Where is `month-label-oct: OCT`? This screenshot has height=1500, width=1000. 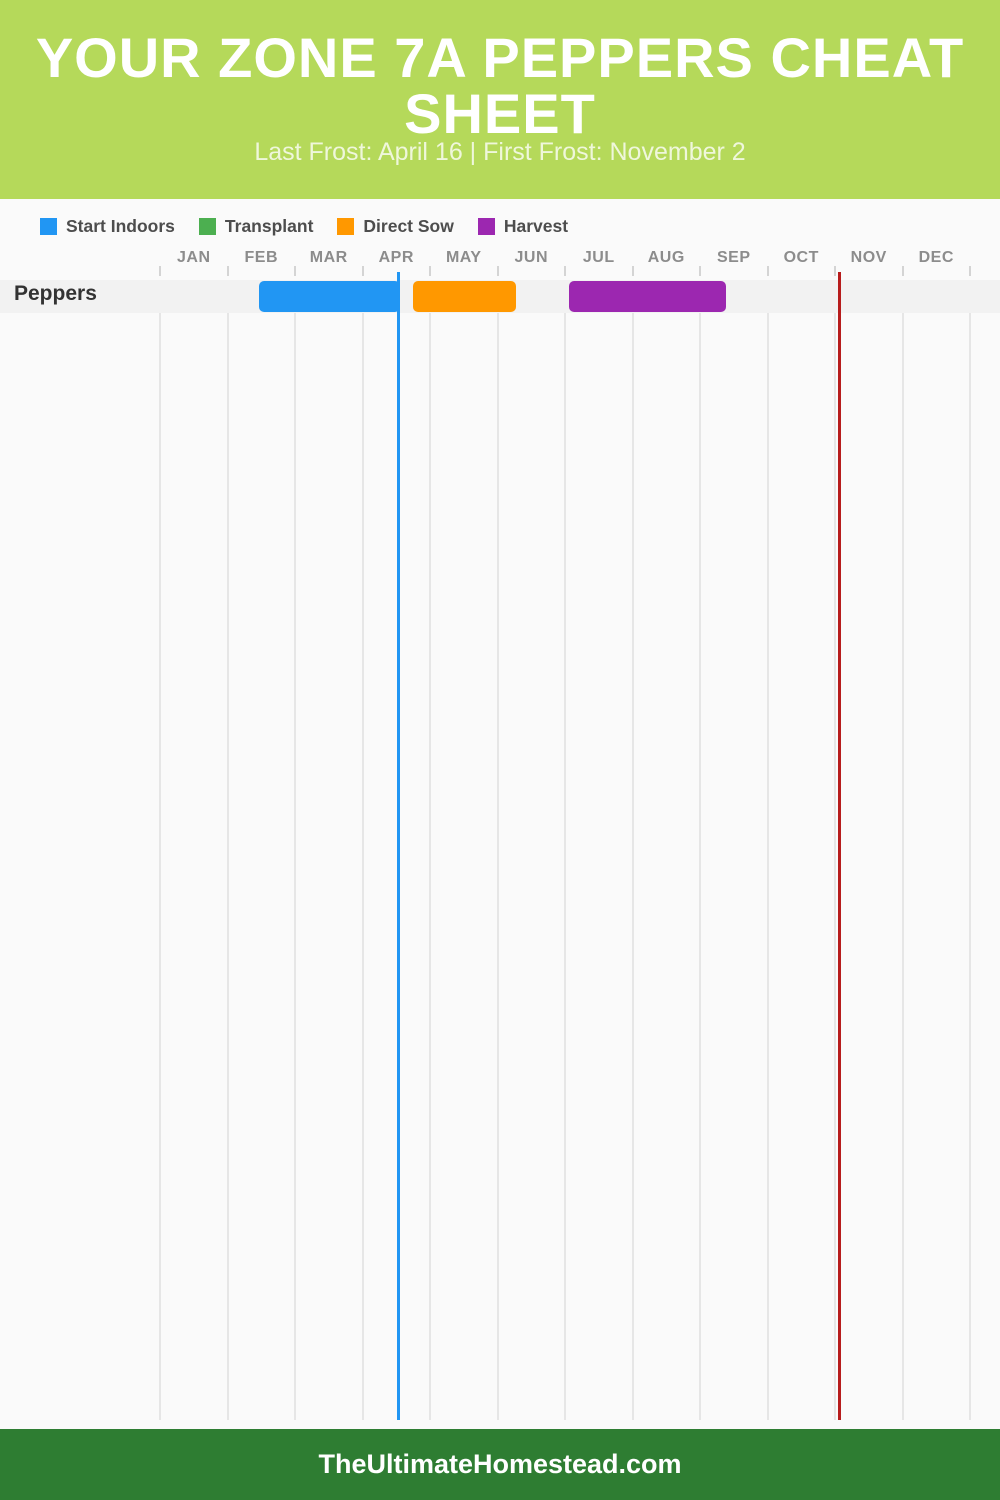 month-label-oct: OCT is located at coordinates (801, 257).